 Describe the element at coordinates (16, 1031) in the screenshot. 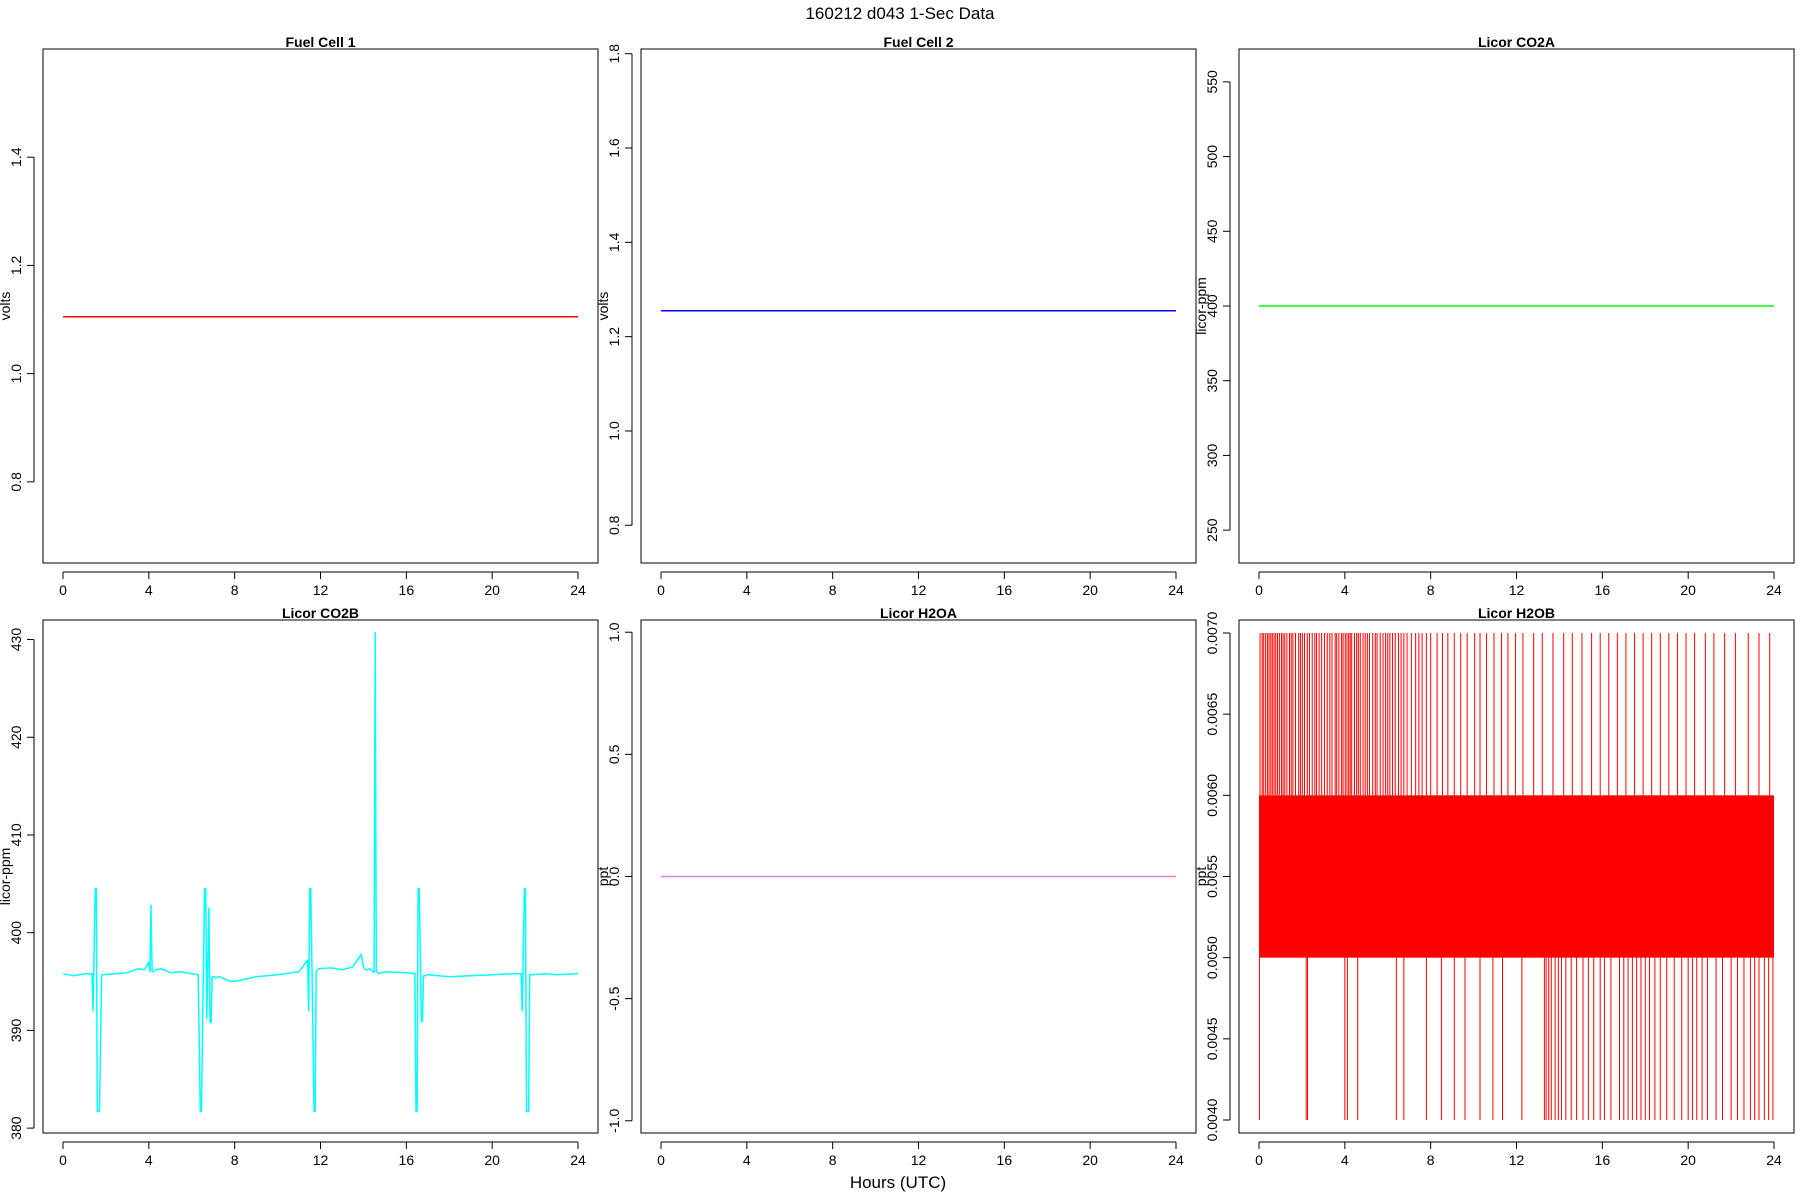

I see `y-tick-label: 390` at that location.